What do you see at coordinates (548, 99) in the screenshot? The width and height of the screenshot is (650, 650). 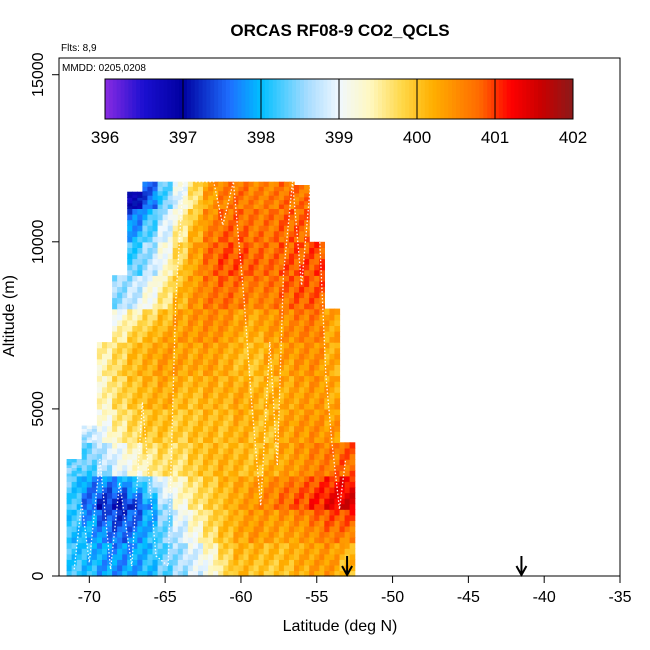 I see `colorbar-segment` at bounding box center [548, 99].